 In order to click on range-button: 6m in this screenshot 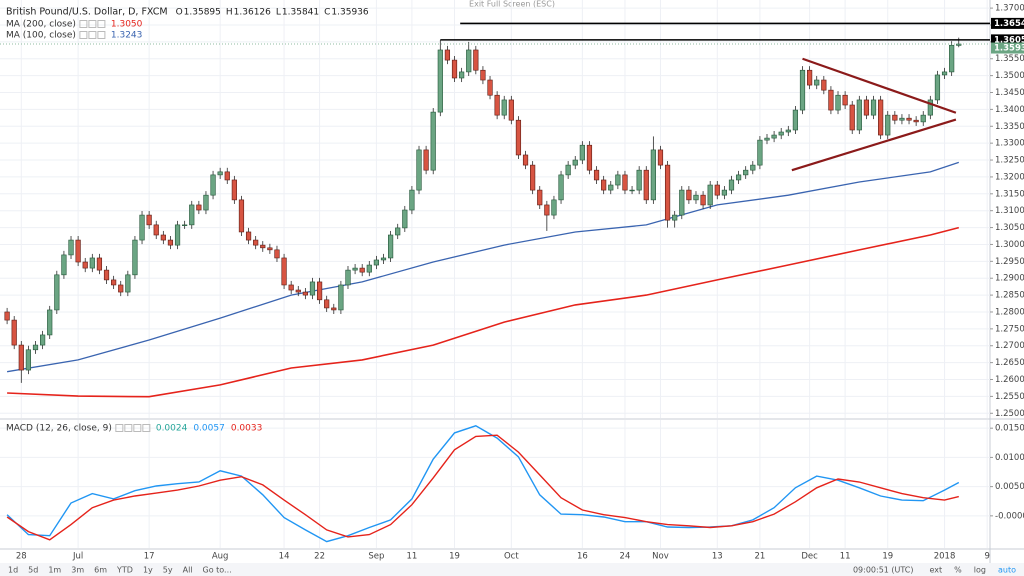, I will do `click(100, 570)`.